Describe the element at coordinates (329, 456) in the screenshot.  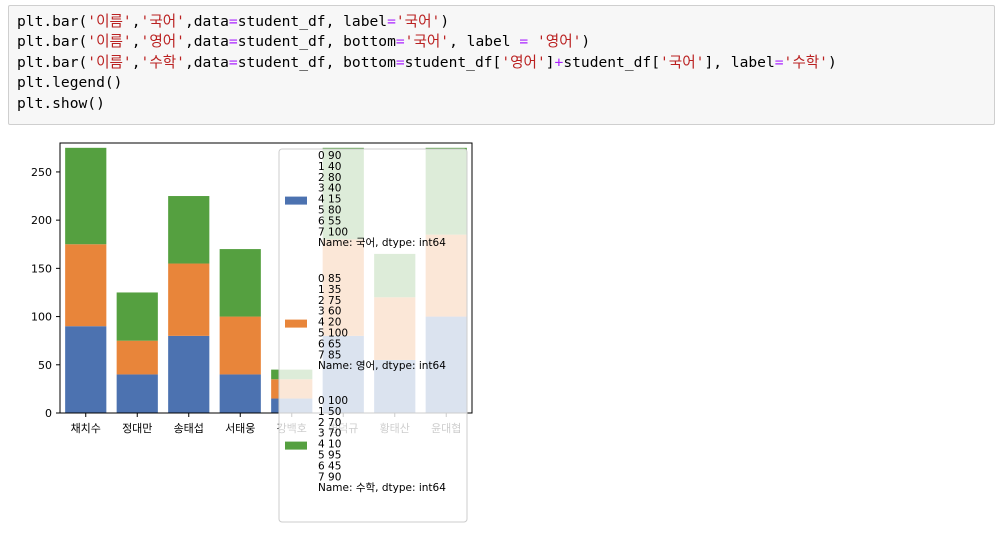
I see `legend-entry-line: 5 95` at that location.